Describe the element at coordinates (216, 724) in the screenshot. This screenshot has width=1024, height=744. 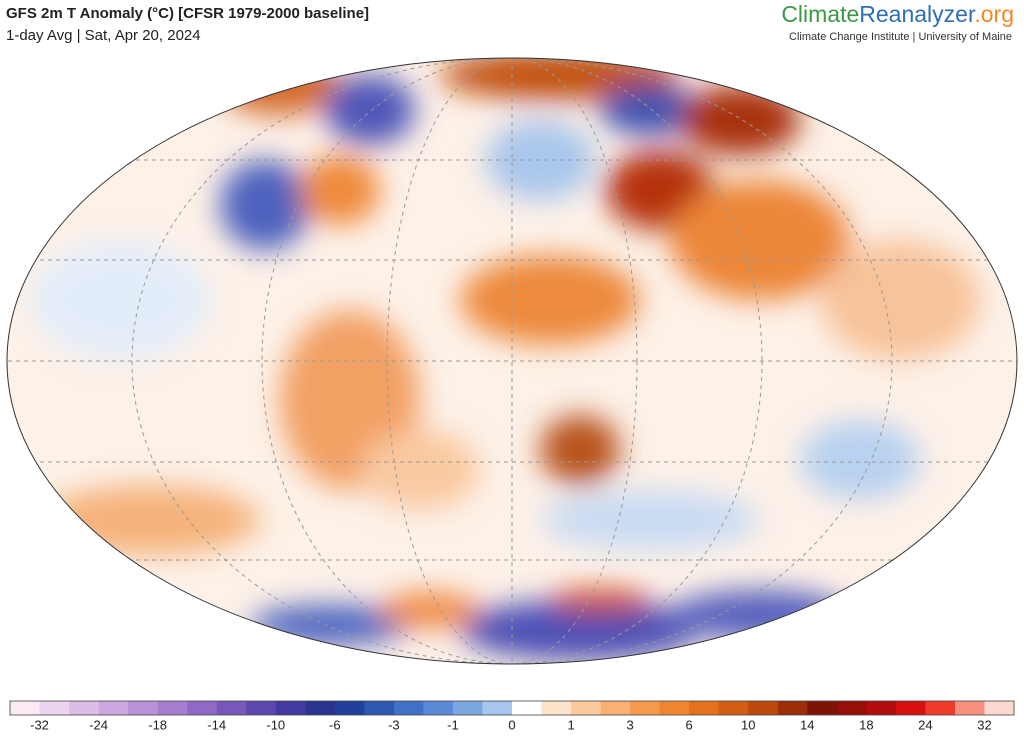
I see `colorbar-label: -14` at that location.